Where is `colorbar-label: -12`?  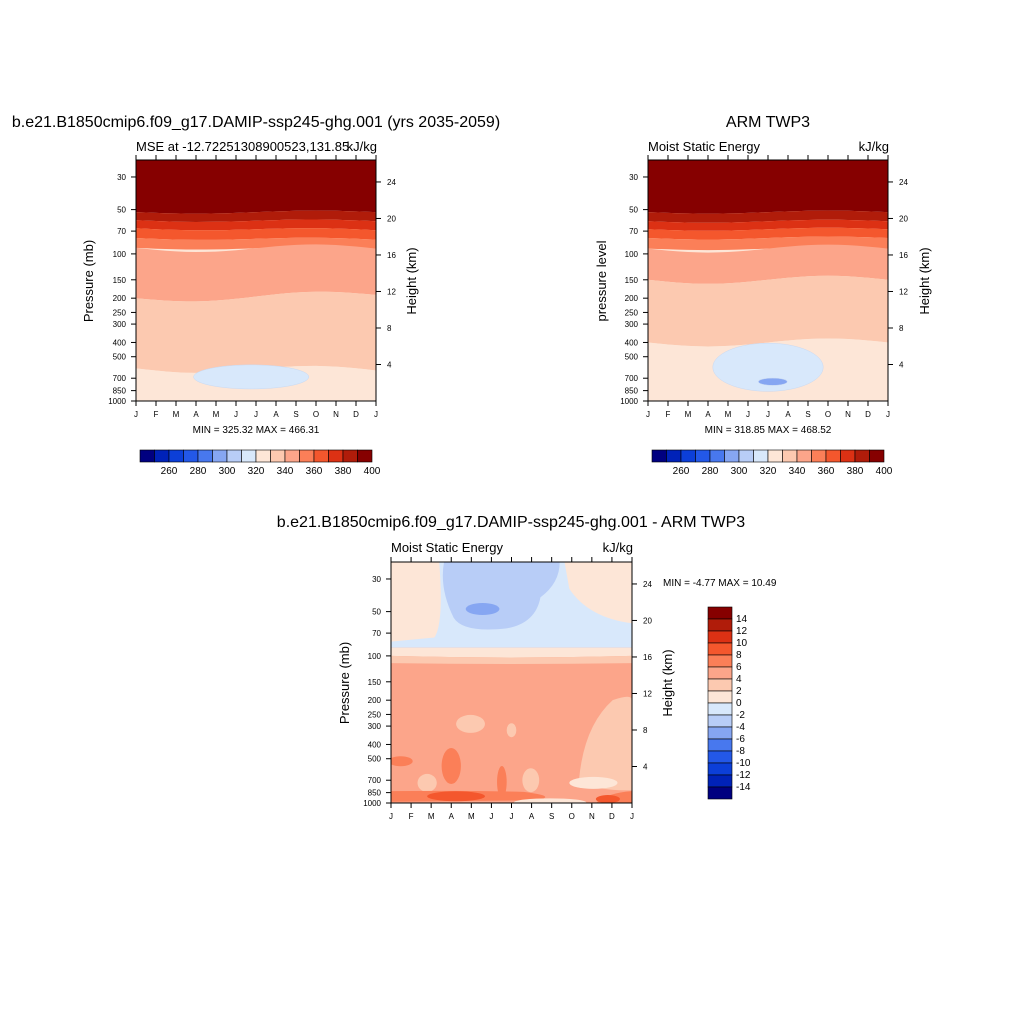 colorbar-label: -12 is located at coordinates (743, 775).